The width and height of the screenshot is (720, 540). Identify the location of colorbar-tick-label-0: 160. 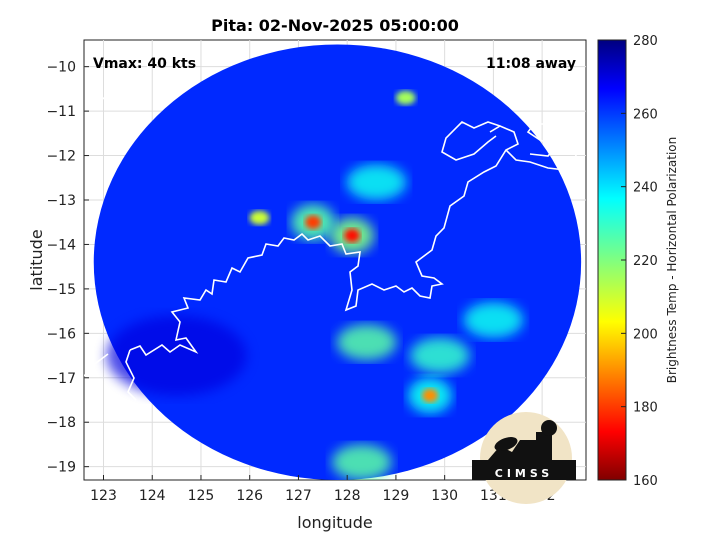
(645, 481).